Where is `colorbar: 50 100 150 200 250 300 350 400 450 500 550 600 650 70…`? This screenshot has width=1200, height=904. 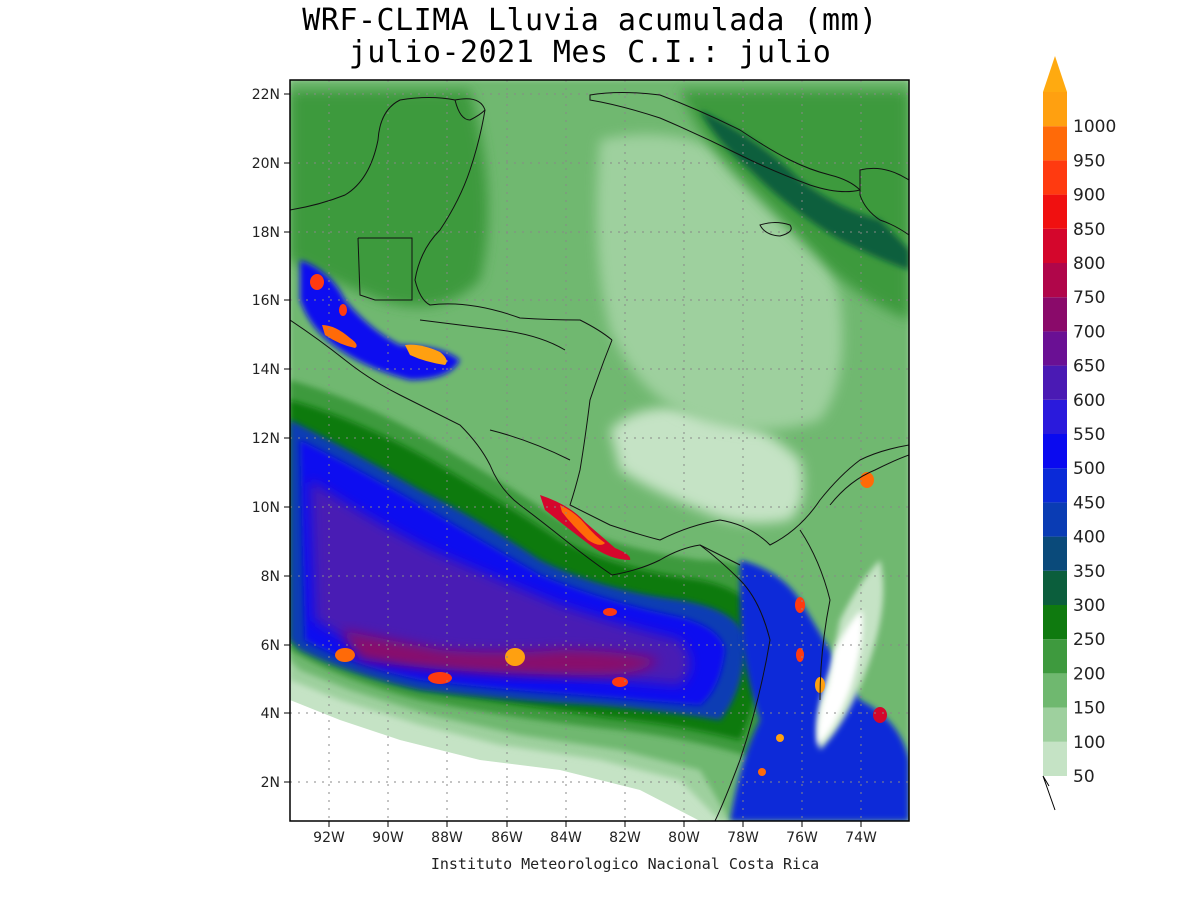
colorbar: 50 100 150 200 250 300 350 400 450 500 550 600 650 70… is located at coordinates (1079, 433).